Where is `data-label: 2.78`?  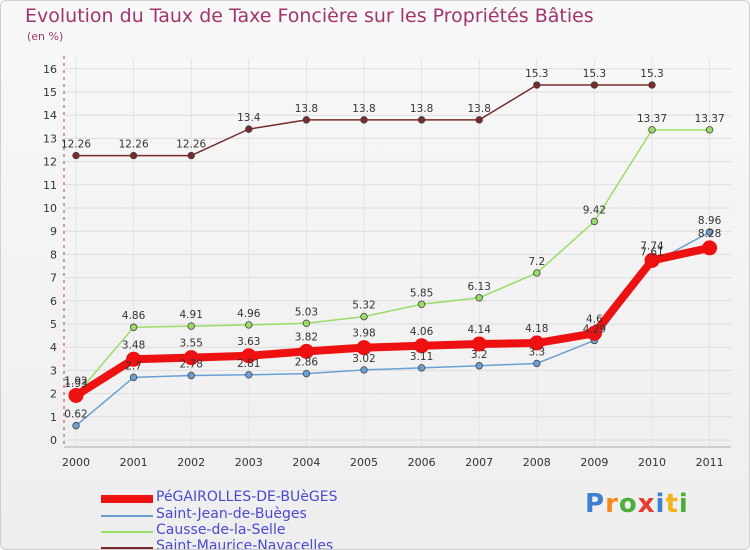 data-label: 2.78 is located at coordinates (191, 365).